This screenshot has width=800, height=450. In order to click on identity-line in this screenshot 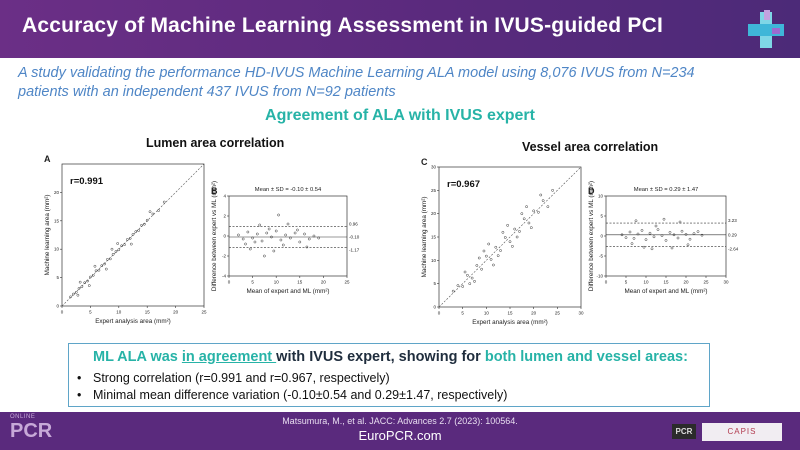, I will do `click(510, 237)`.